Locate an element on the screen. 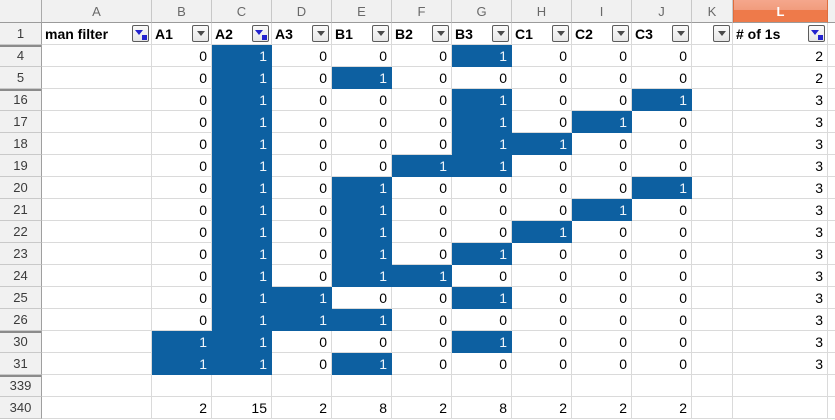  cell-C22: 1 is located at coordinates (242, 232).